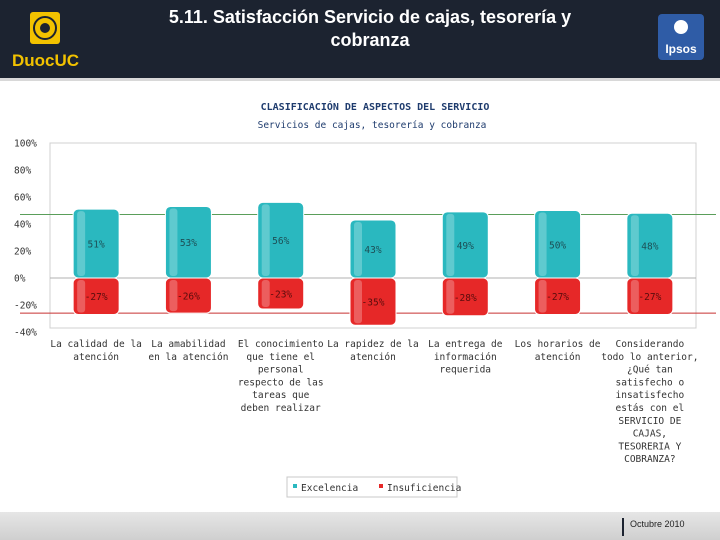 This screenshot has width=720, height=540. Describe the element at coordinates (45, 41) in the screenshot. I see `duocuc-logo: DuocUC` at that location.